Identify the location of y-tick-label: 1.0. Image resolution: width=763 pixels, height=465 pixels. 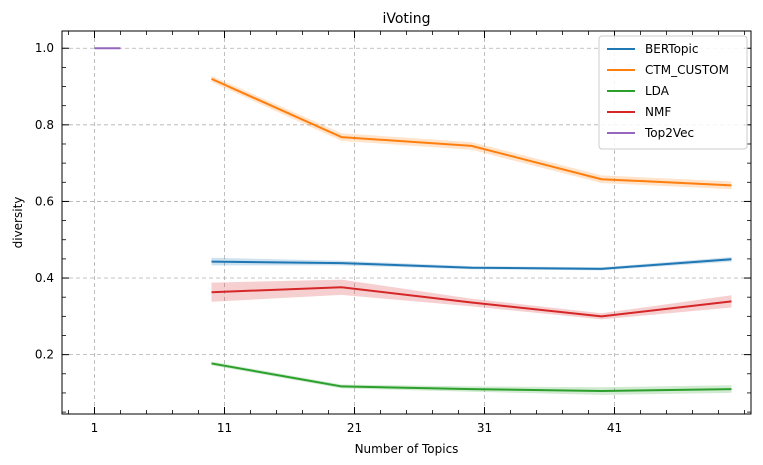
(44, 48).